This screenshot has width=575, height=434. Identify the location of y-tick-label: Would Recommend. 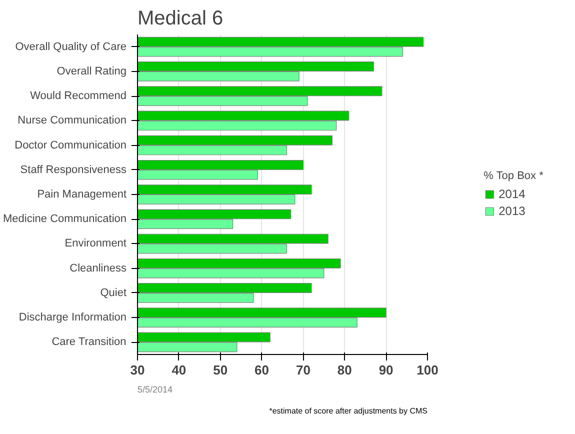
(78, 96).